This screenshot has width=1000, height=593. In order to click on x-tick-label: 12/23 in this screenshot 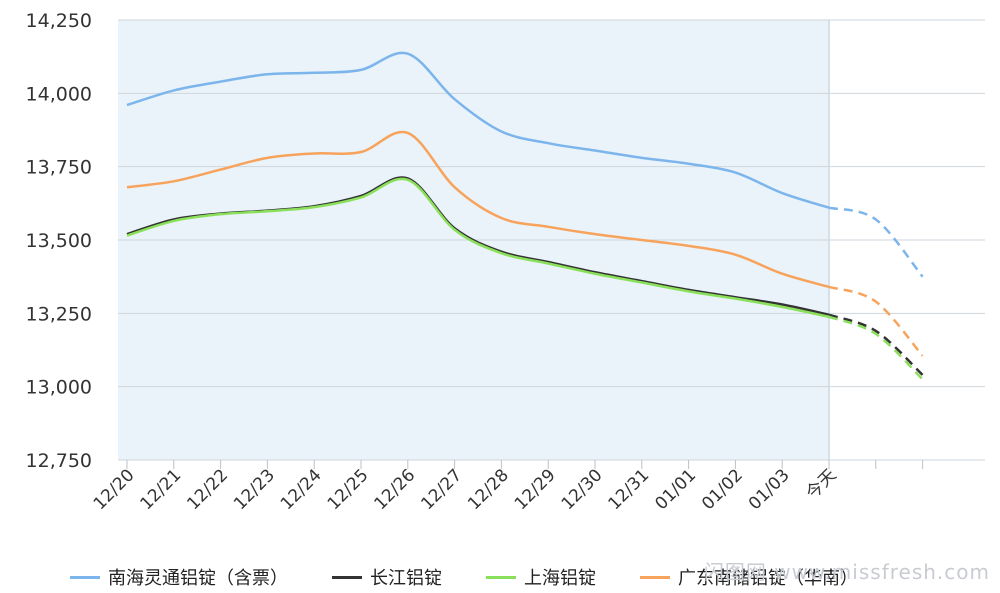, I will do `click(254, 489)`.